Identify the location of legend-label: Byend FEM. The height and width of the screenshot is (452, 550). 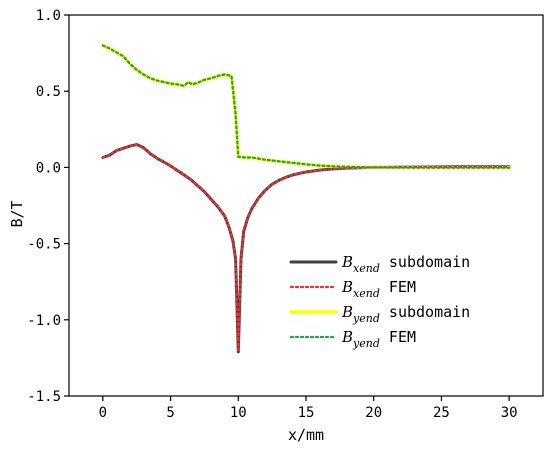
(378, 339).